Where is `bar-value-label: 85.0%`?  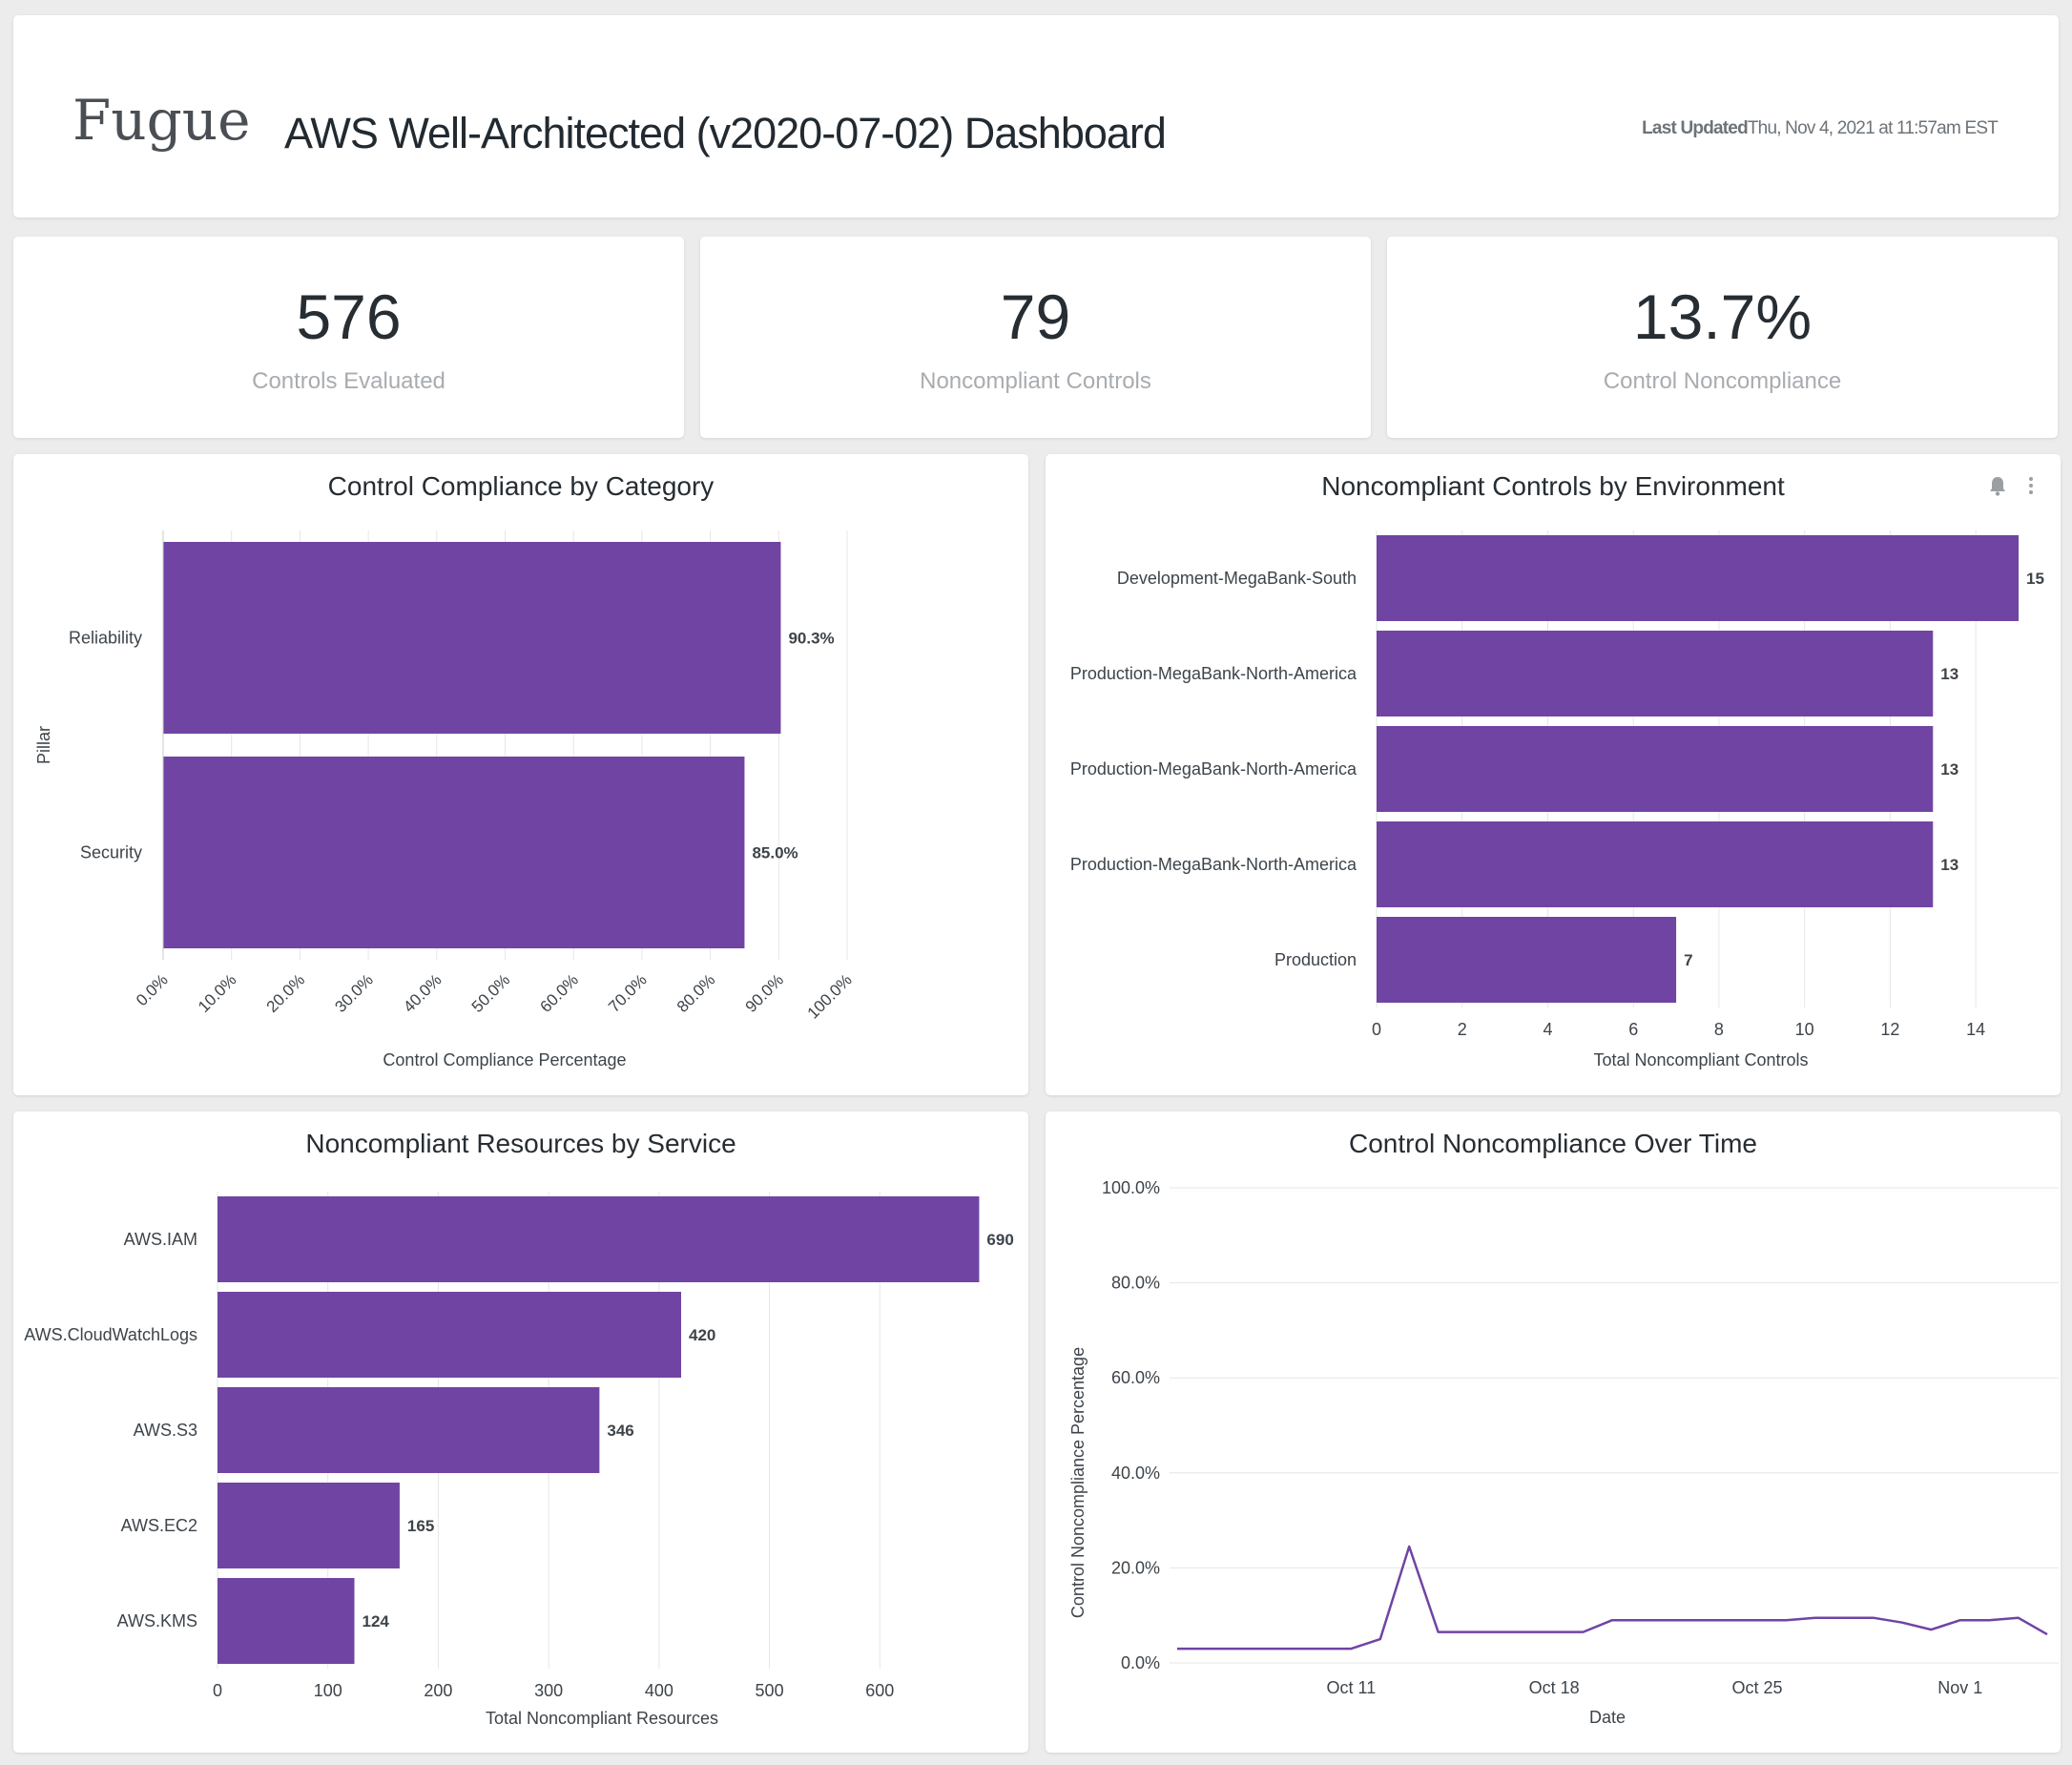 bar-value-label: 85.0% is located at coordinates (775, 853).